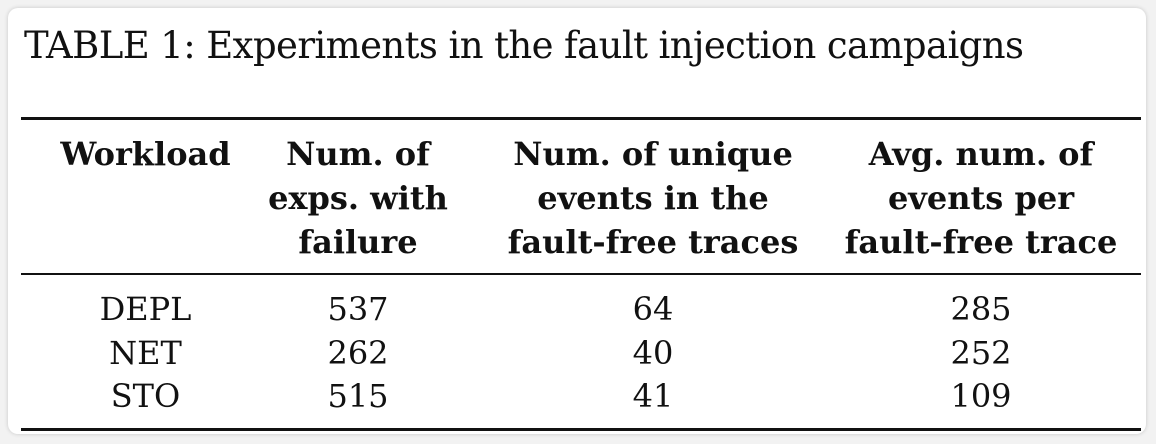  Describe the element at coordinates (981, 353) in the screenshot. I see `cell-avg-events: 252` at that location.